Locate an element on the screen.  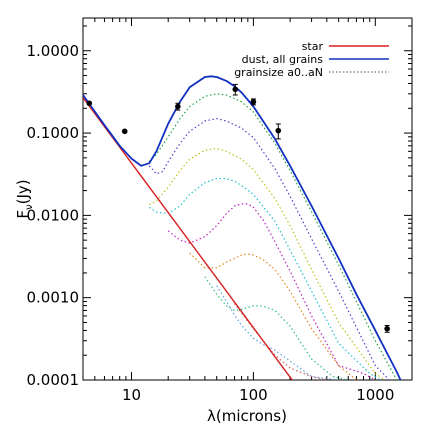
y-tick-label: 0.0100 is located at coordinates (53, 215).